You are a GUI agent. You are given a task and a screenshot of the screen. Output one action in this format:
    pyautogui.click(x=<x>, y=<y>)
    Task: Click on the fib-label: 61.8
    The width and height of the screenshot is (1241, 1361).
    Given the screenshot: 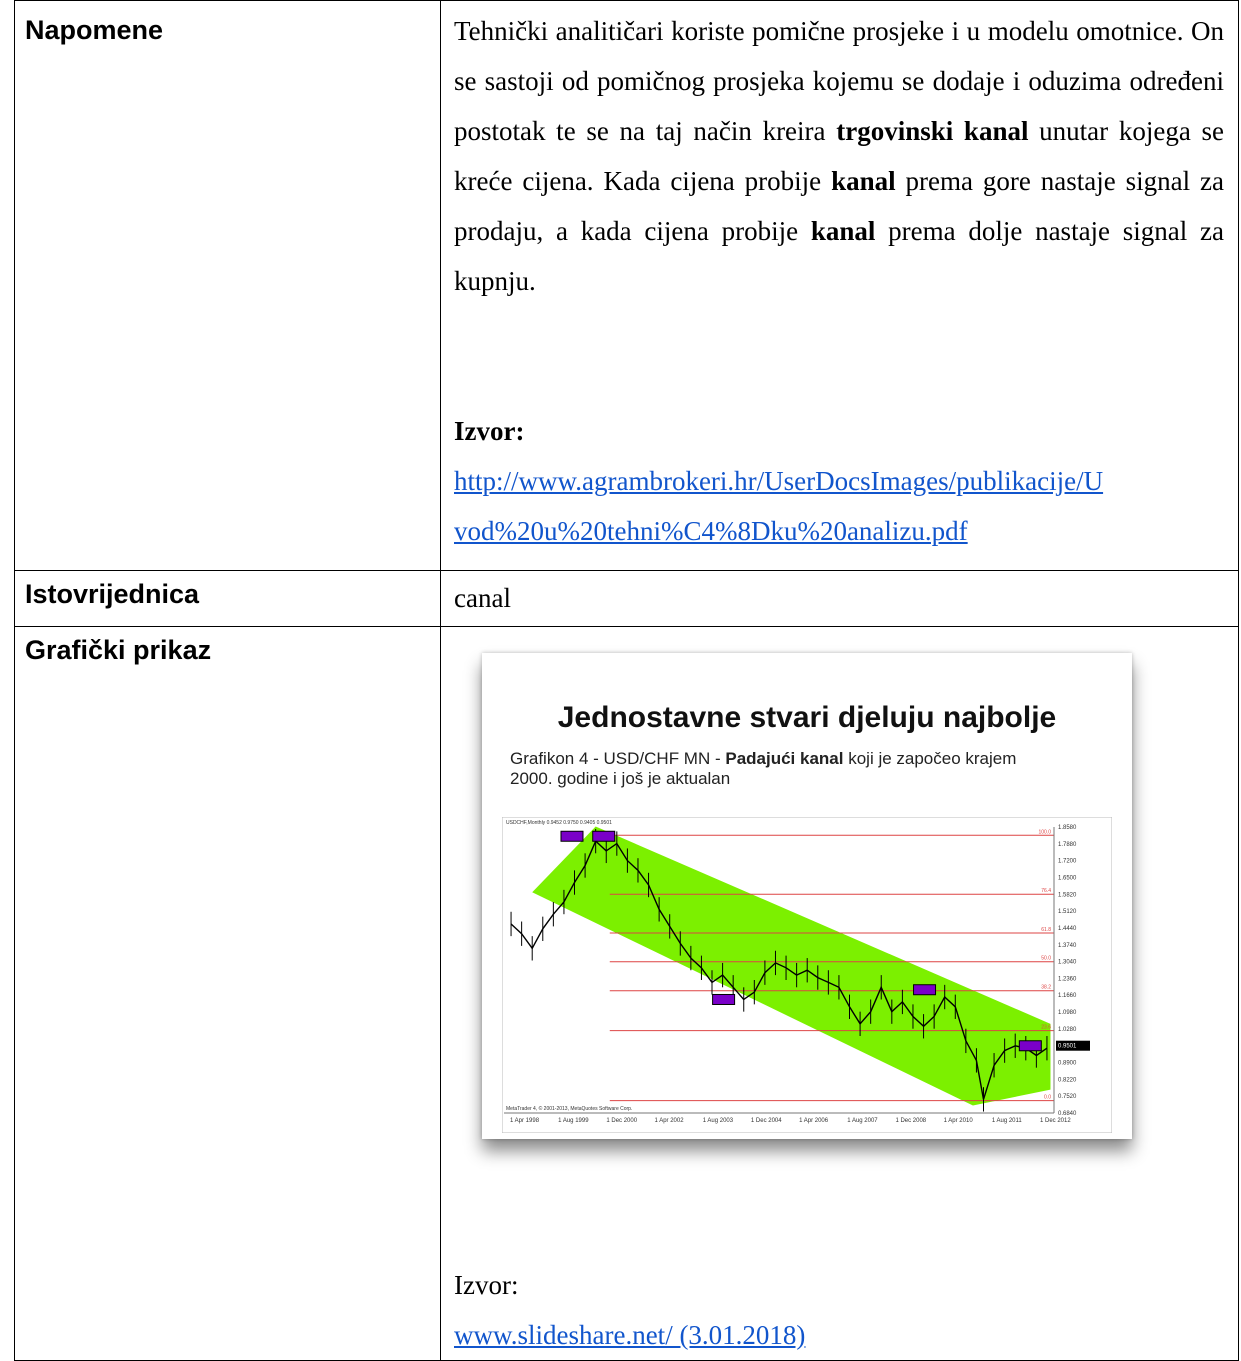 What is the action you would take?
    pyautogui.click(x=1046, y=930)
    